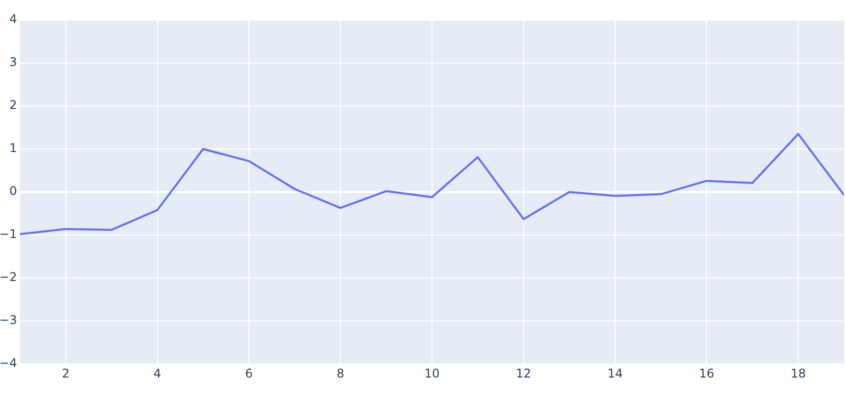 The width and height of the screenshot is (845, 399). I want to click on y-tick-label: 4, so click(13, 19).